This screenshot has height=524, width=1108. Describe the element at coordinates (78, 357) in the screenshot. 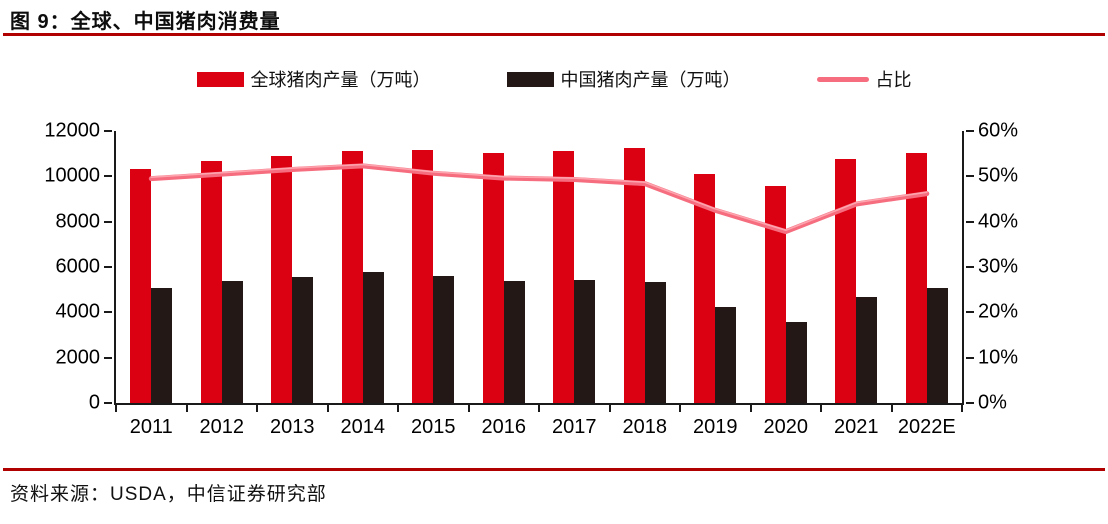

I see `left-axis-tick-label: 2000` at that location.